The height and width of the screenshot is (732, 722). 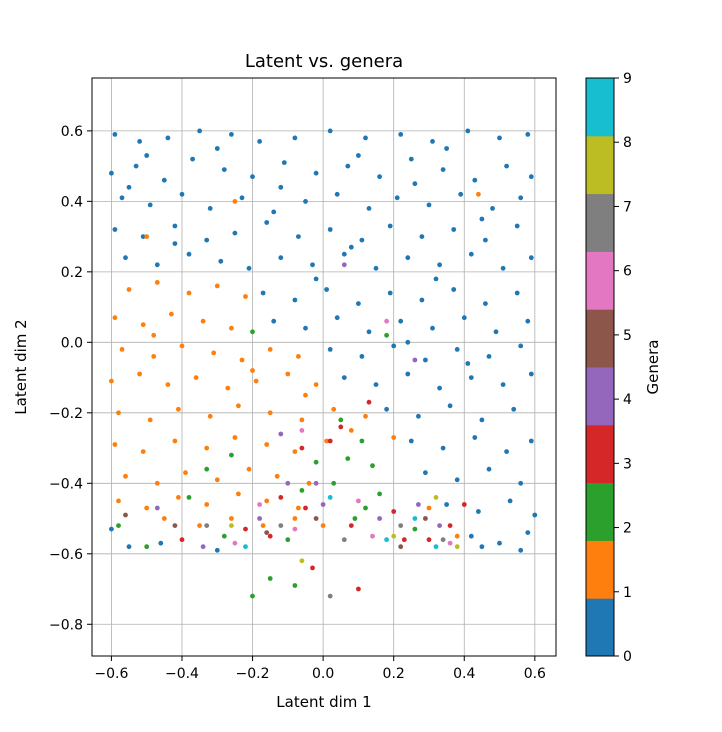 I want to click on colorbar-tick-label: 0, so click(x=627, y=657).